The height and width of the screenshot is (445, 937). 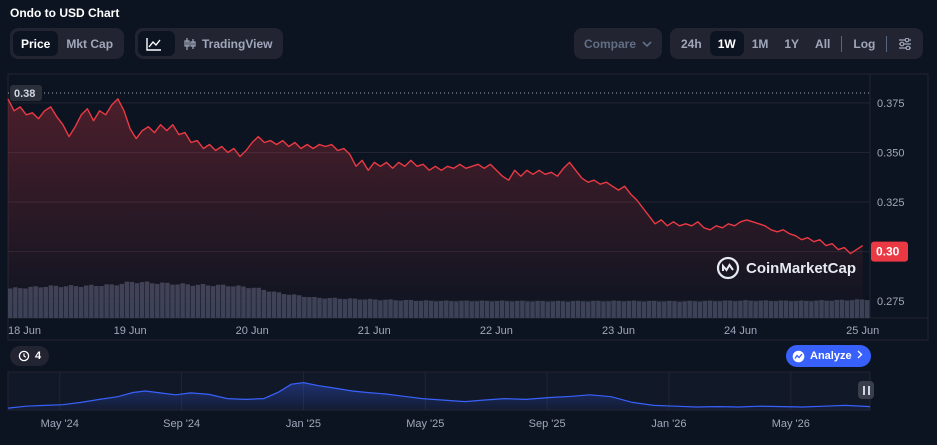 I want to click on watermark-text: CoinMarketCap, so click(x=801, y=268).